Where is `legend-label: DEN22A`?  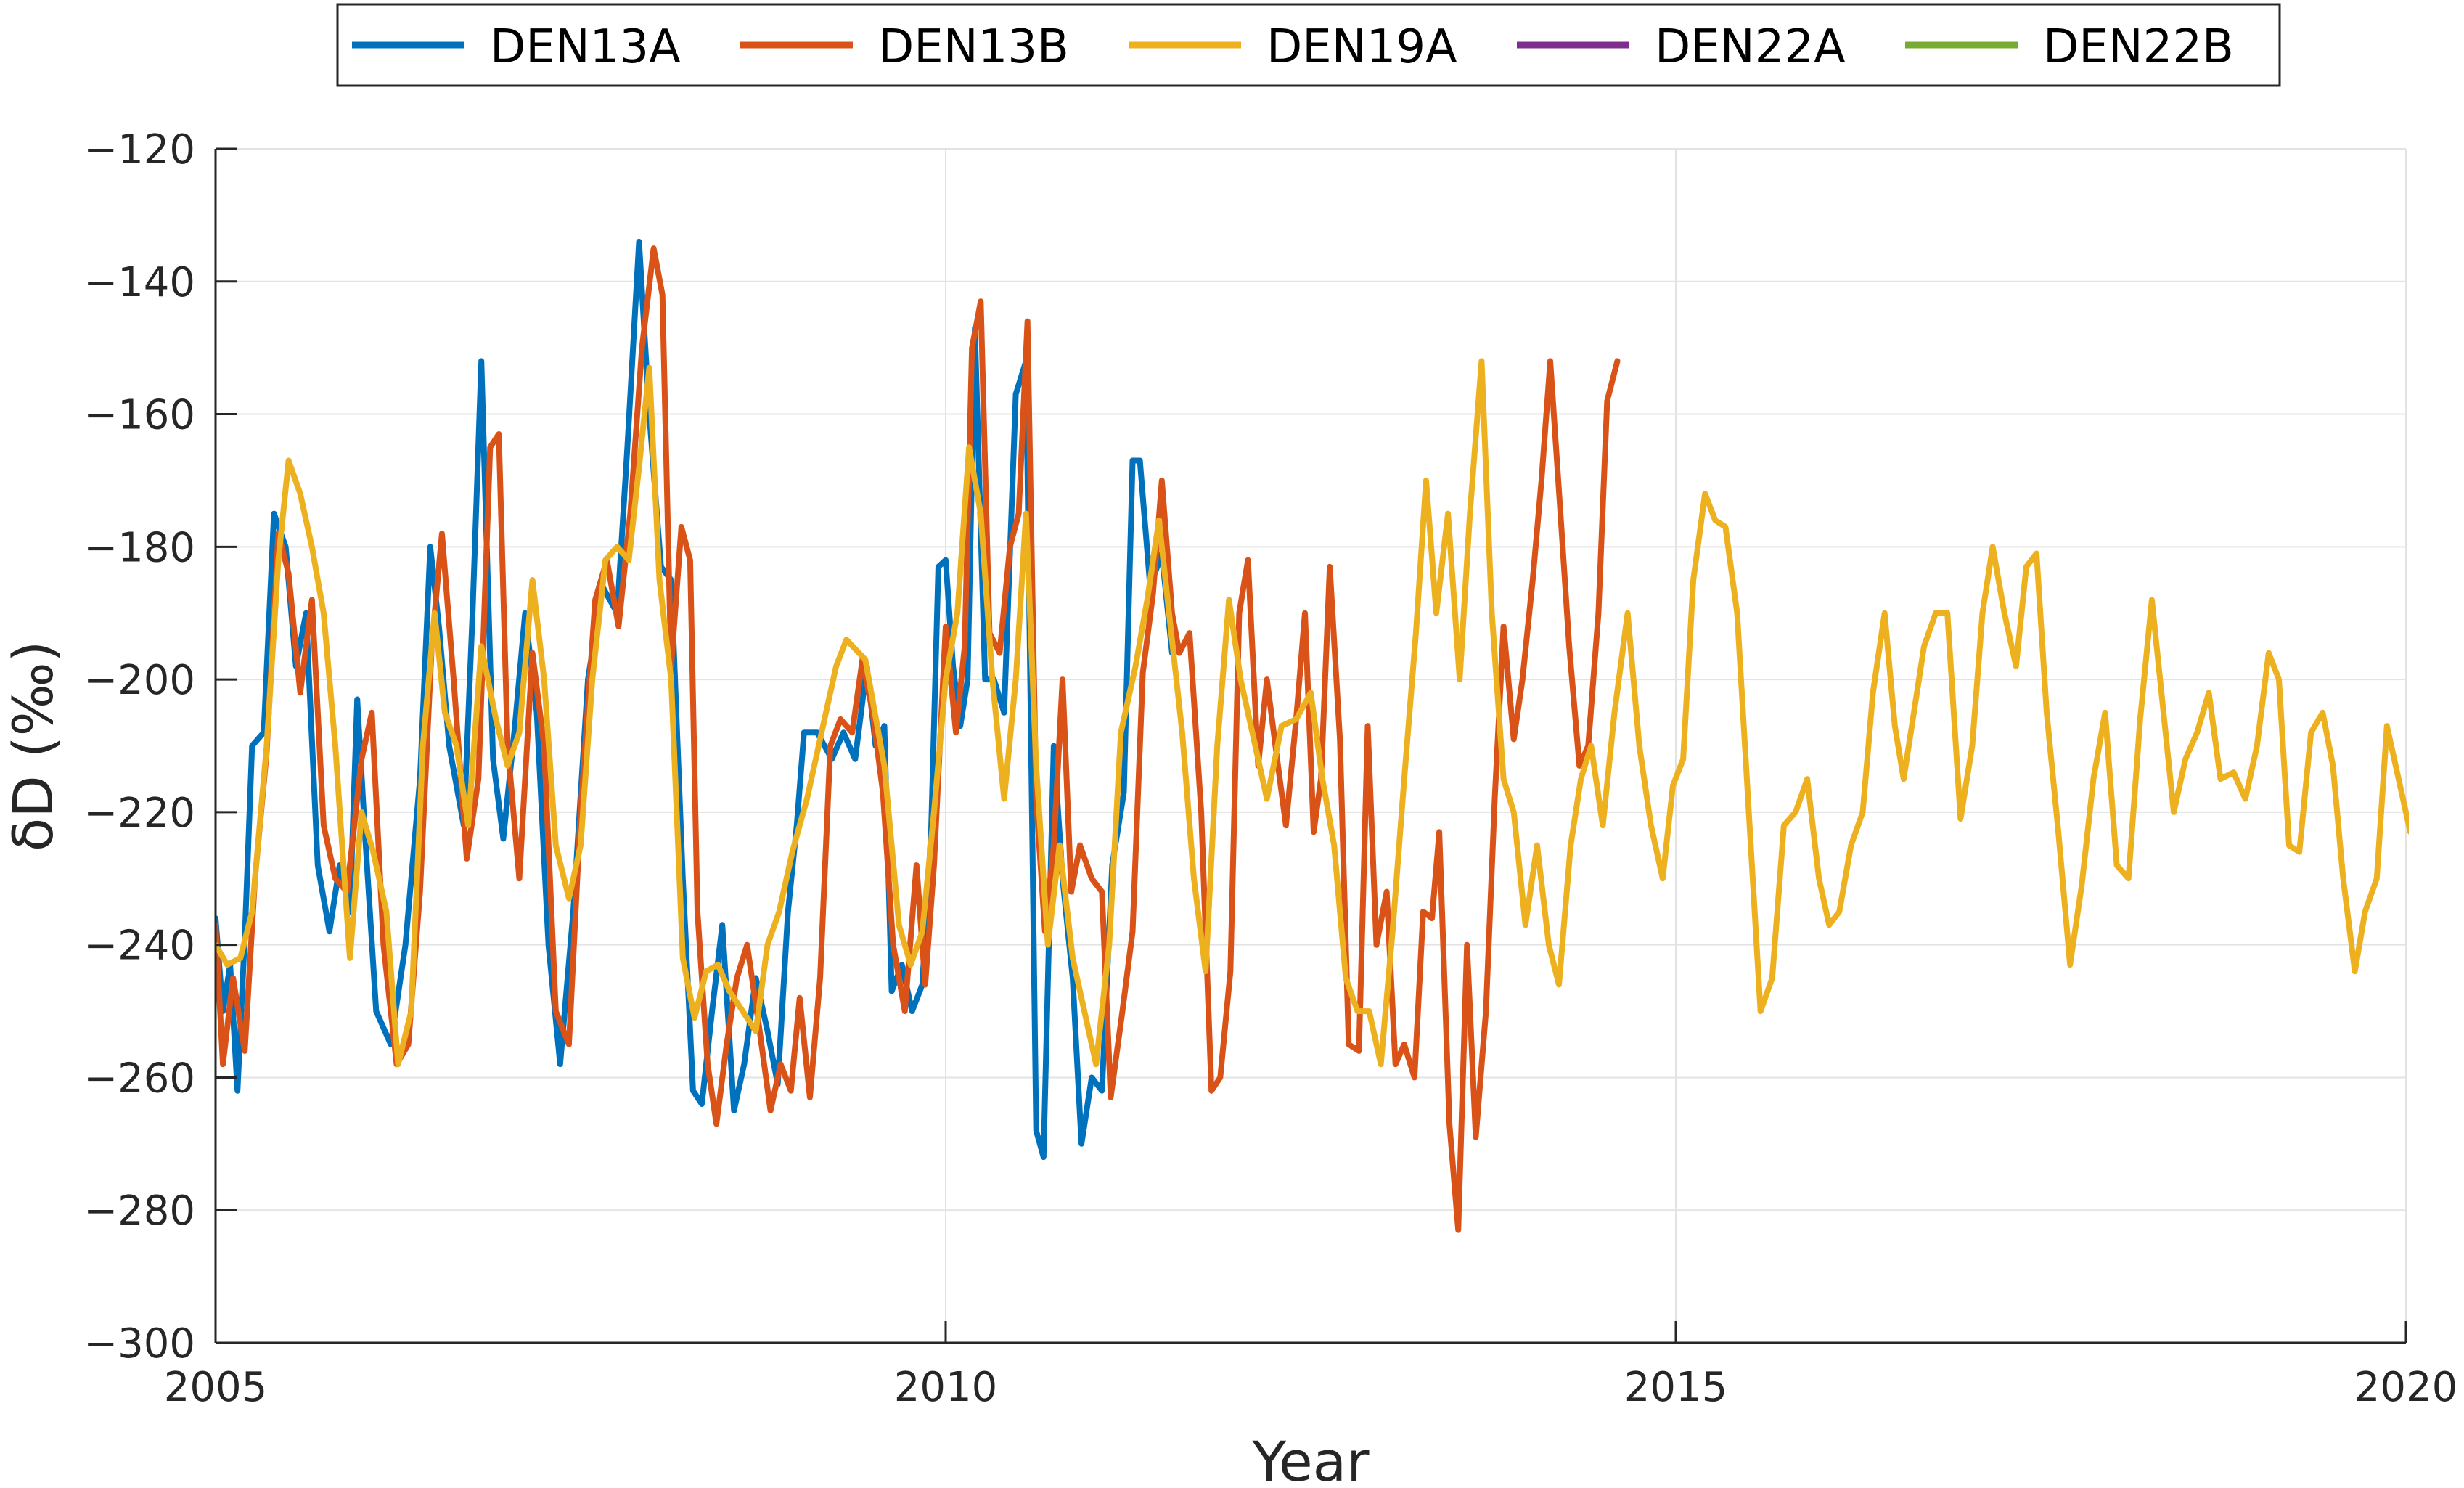 legend-label: DEN22A is located at coordinates (1750, 47).